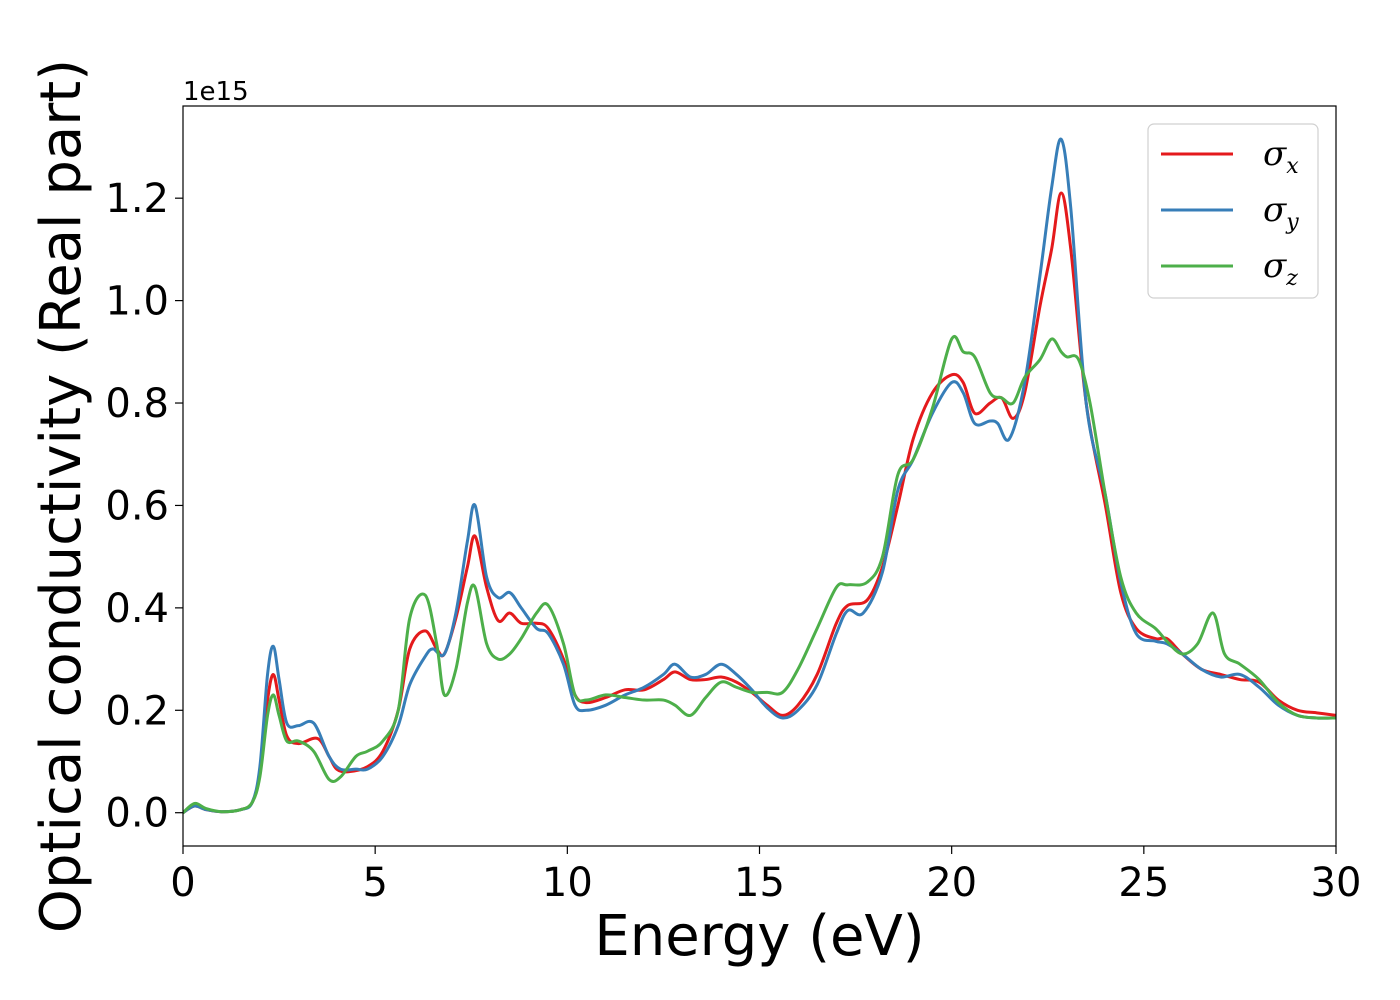 The height and width of the screenshot is (1000, 1400). Describe the element at coordinates (137, 814) in the screenshot. I see `y-tick-label: 0.0` at that location.